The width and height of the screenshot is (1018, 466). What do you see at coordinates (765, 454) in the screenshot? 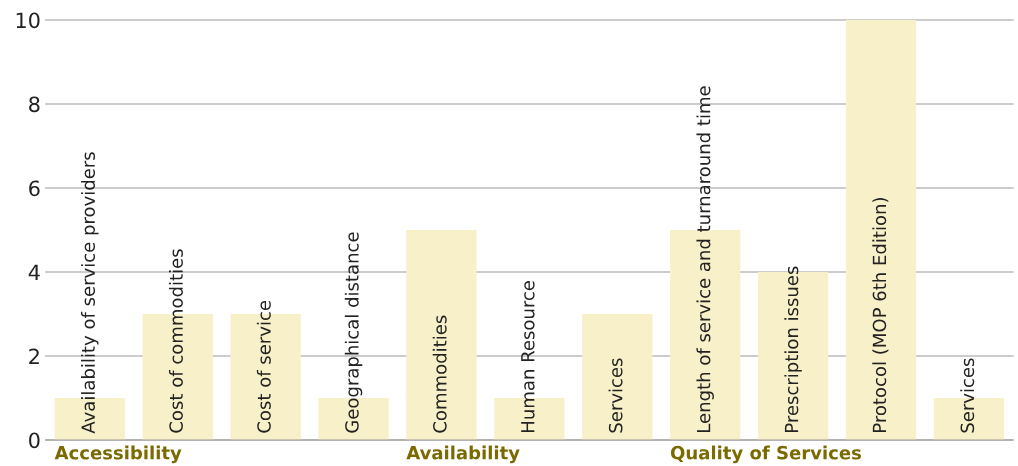
I see `annotation: Quality of Services` at bounding box center [765, 454].